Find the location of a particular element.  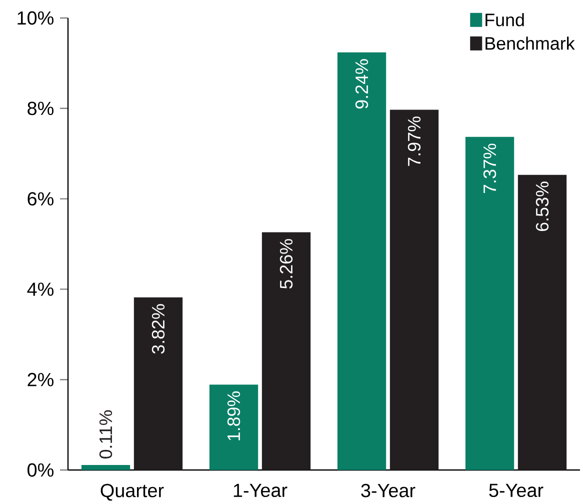

legend-label: Fund is located at coordinates (505, 19).